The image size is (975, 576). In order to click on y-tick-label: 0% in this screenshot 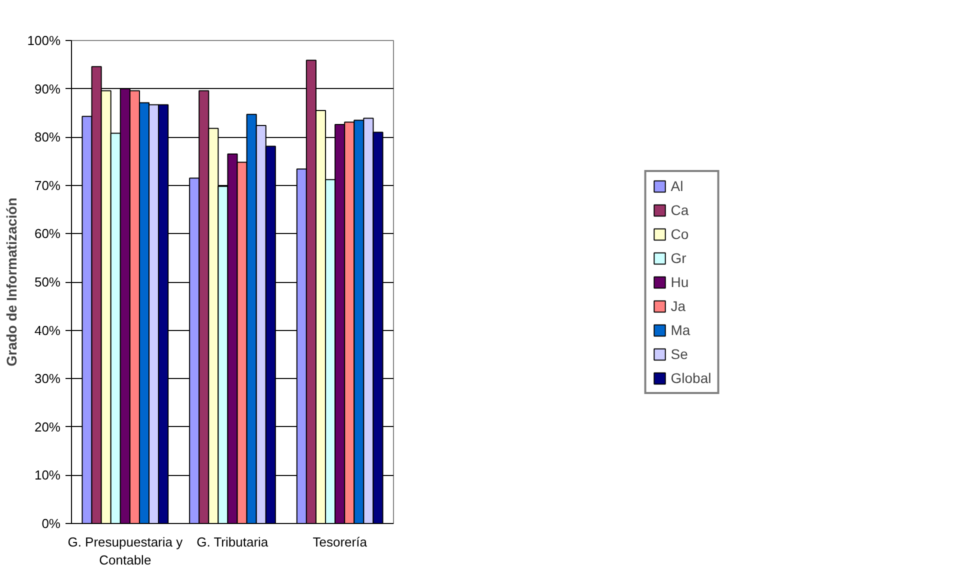, I will do `click(51, 523)`.